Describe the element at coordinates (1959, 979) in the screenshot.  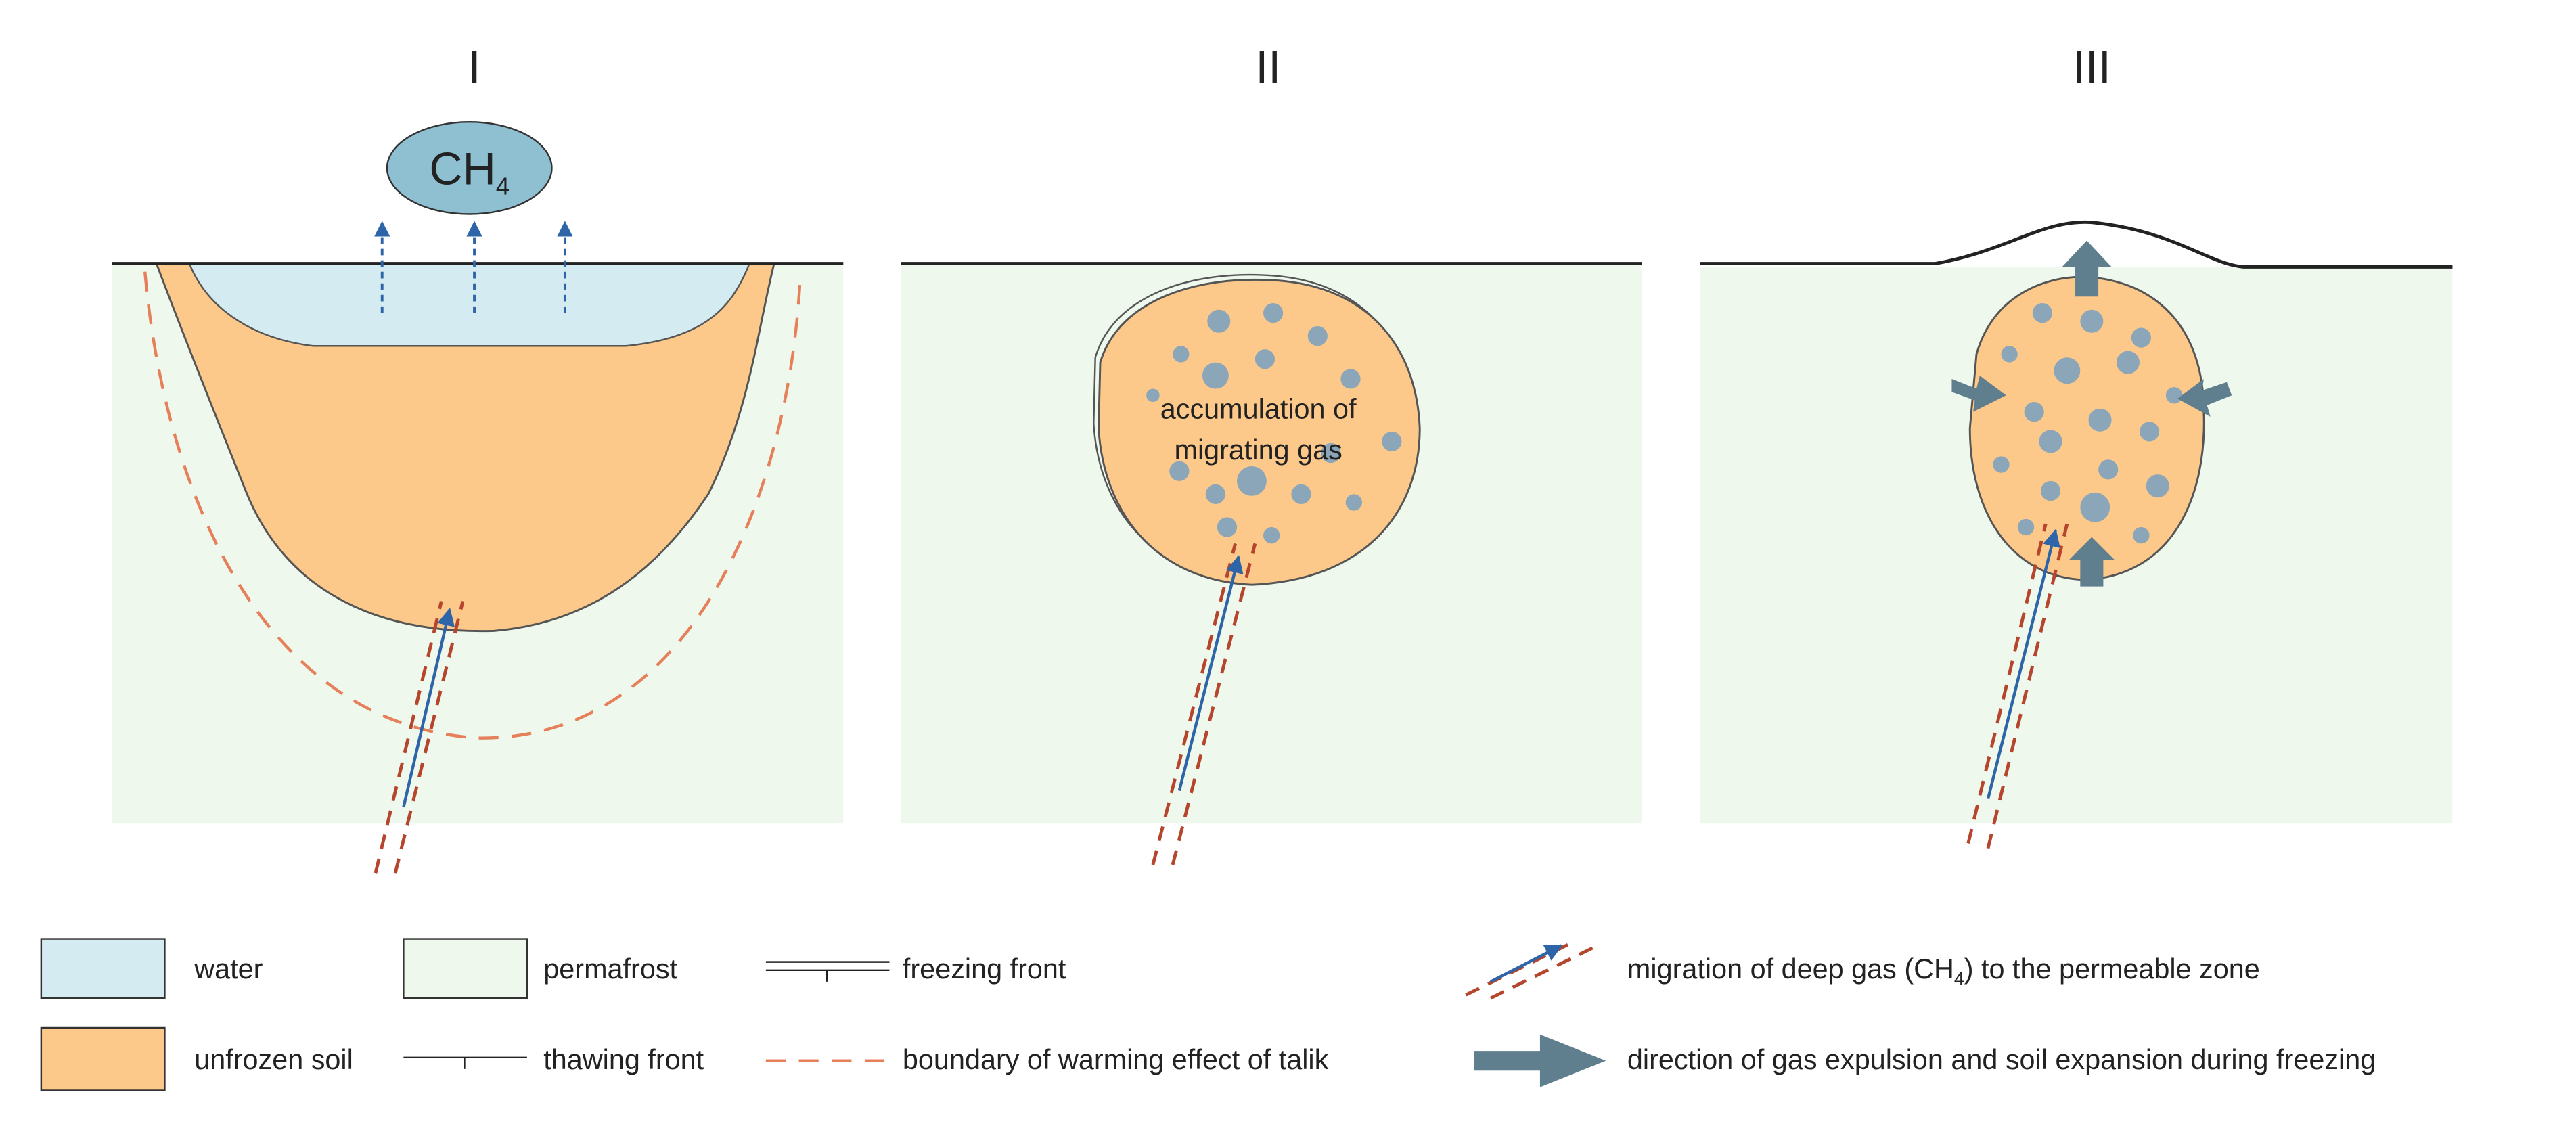
I see `legend-subscript: 4` at that location.